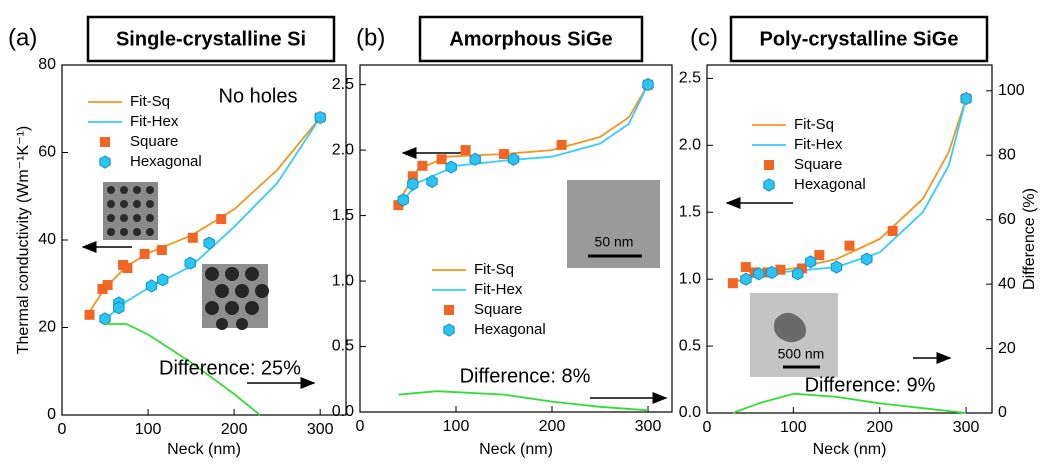 This screenshot has width=1044, height=467. I want to click on y-tick-label: 40, so click(47, 239).